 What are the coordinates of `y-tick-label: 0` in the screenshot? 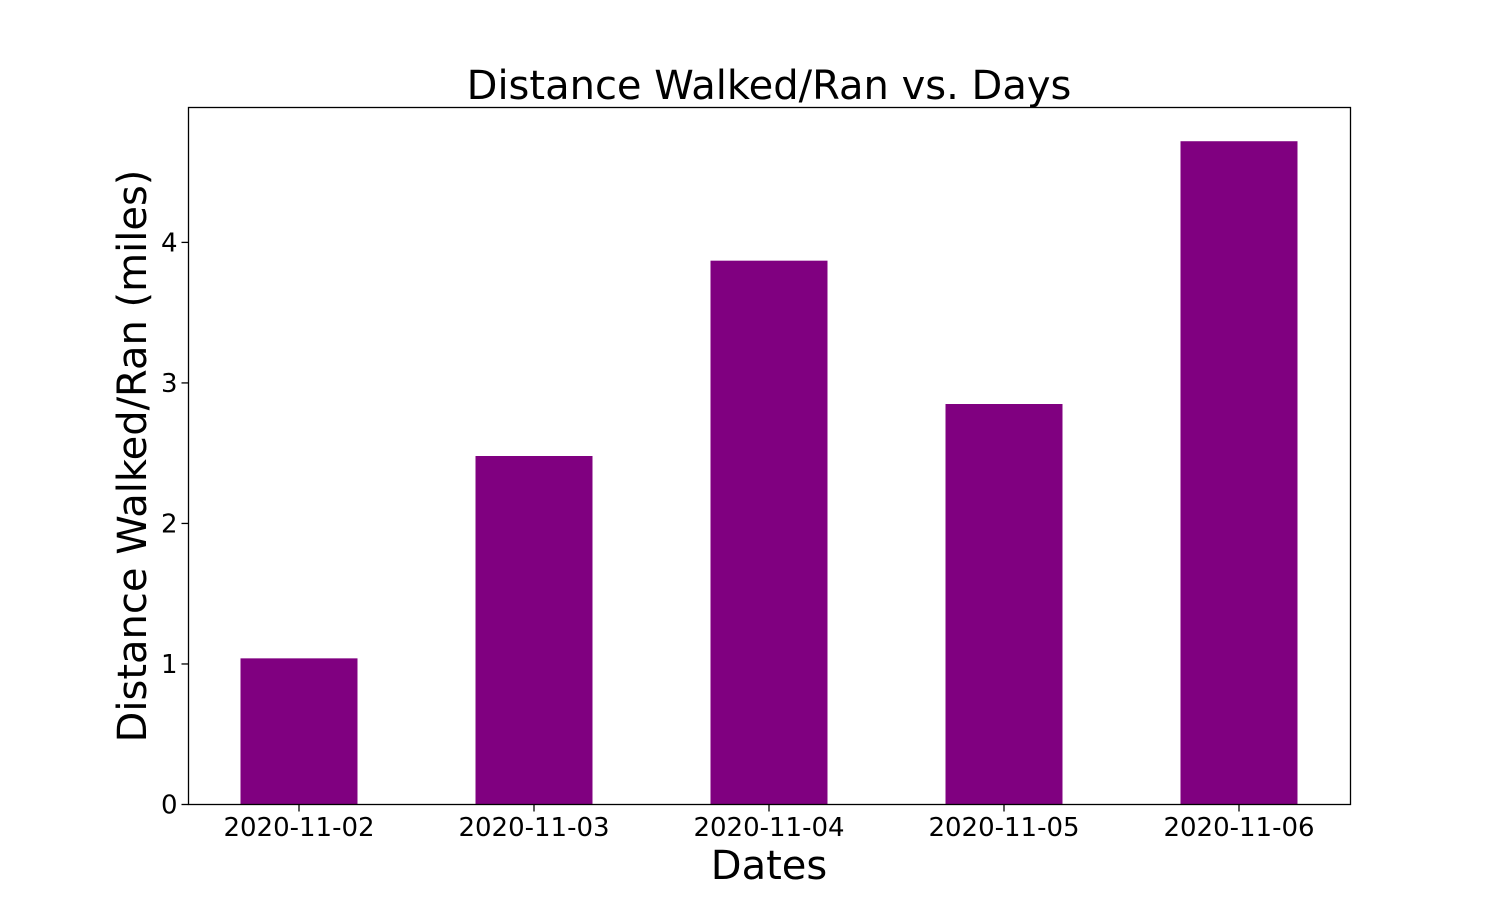 It's located at (169, 806).